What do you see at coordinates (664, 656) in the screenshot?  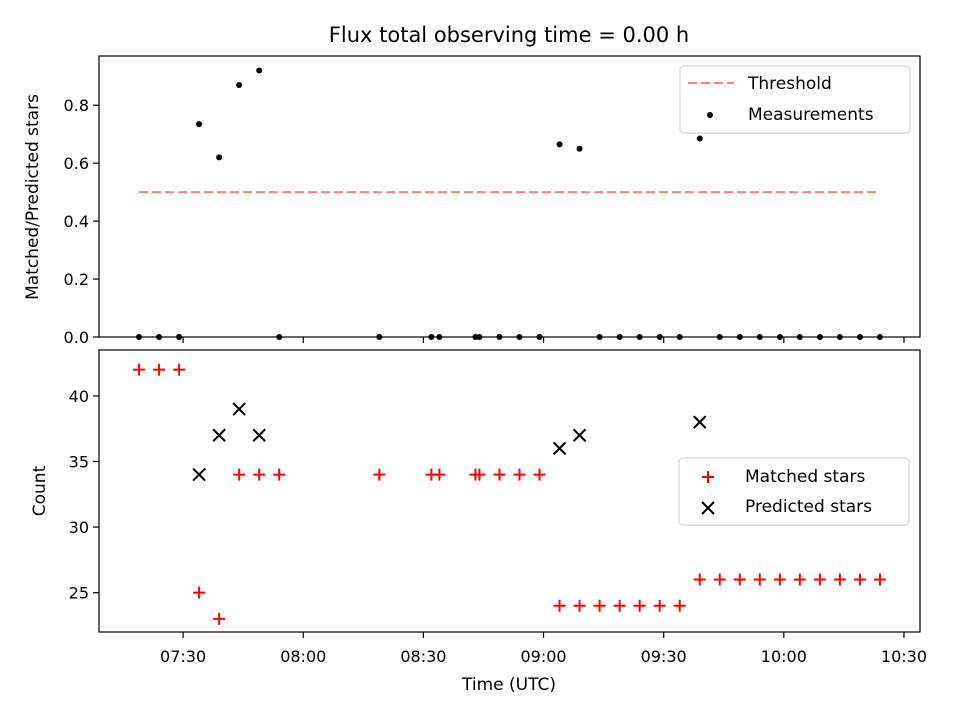 I see `bottom-x-tick-label: 09:30` at bounding box center [664, 656].